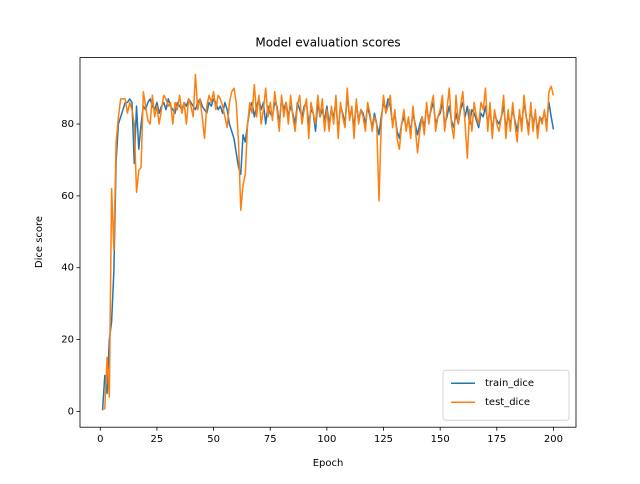 This screenshot has height=484, width=640. I want to click on x-tick-label: 125, so click(383, 439).